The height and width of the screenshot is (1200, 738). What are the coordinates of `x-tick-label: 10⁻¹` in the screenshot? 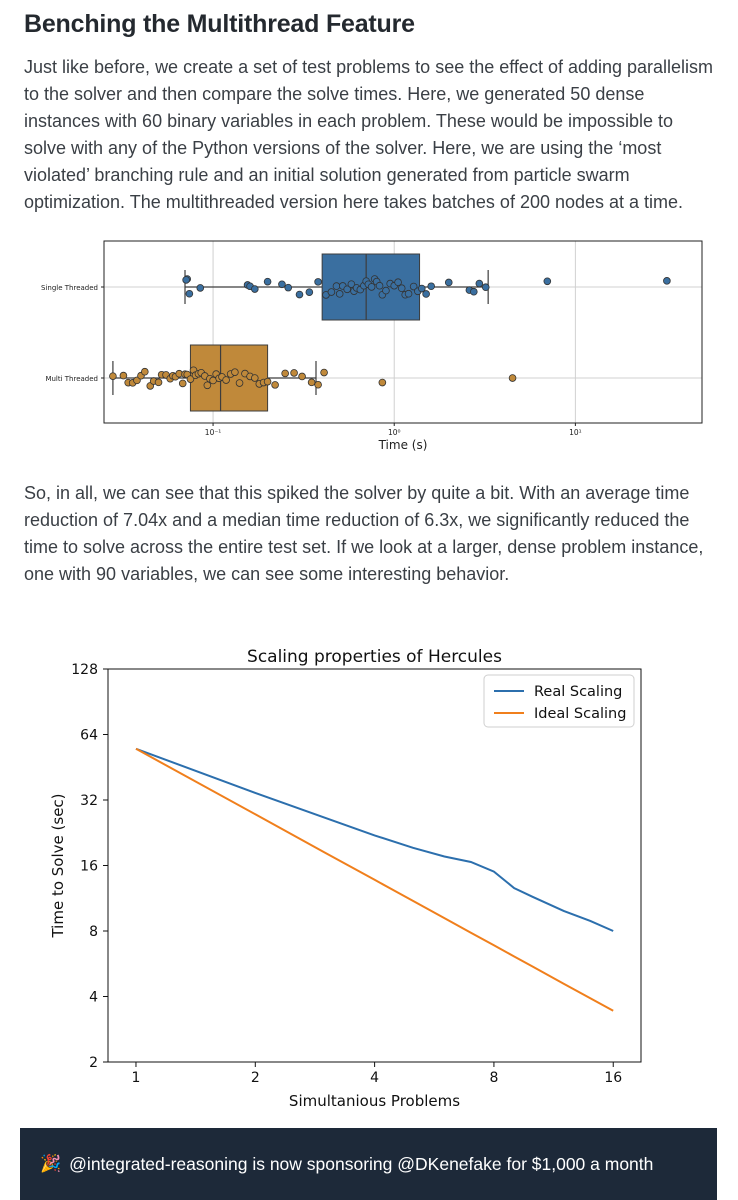 It's located at (213, 432).